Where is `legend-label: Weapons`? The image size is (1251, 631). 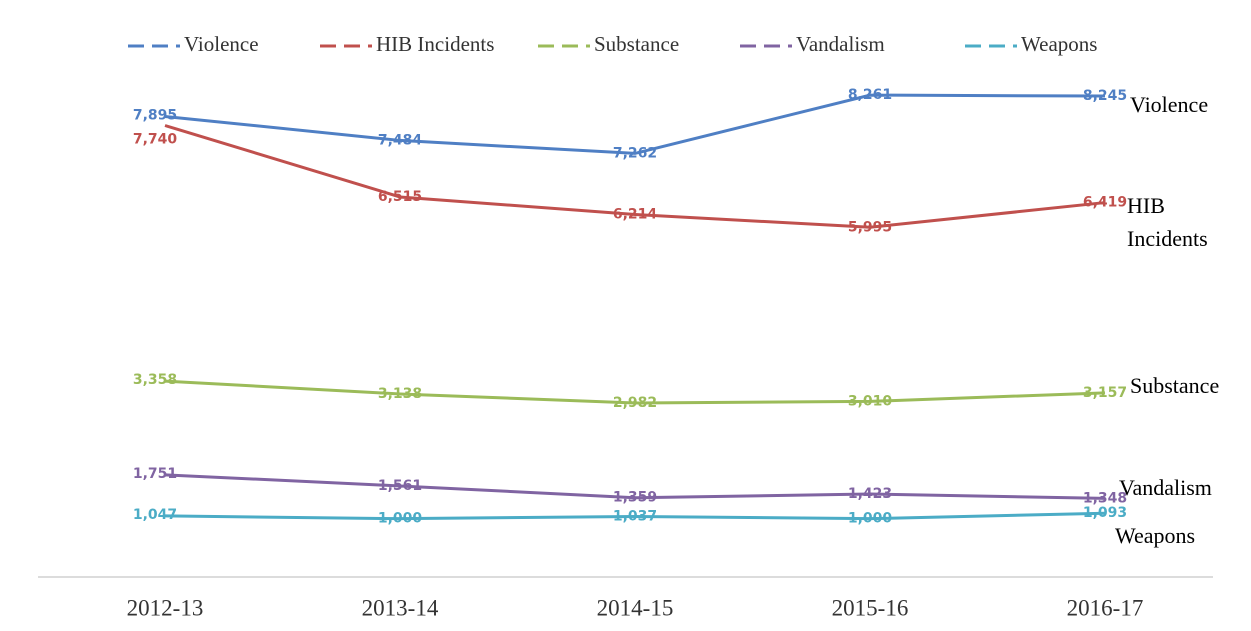 legend-label: Weapons is located at coordinates (1059, 44).